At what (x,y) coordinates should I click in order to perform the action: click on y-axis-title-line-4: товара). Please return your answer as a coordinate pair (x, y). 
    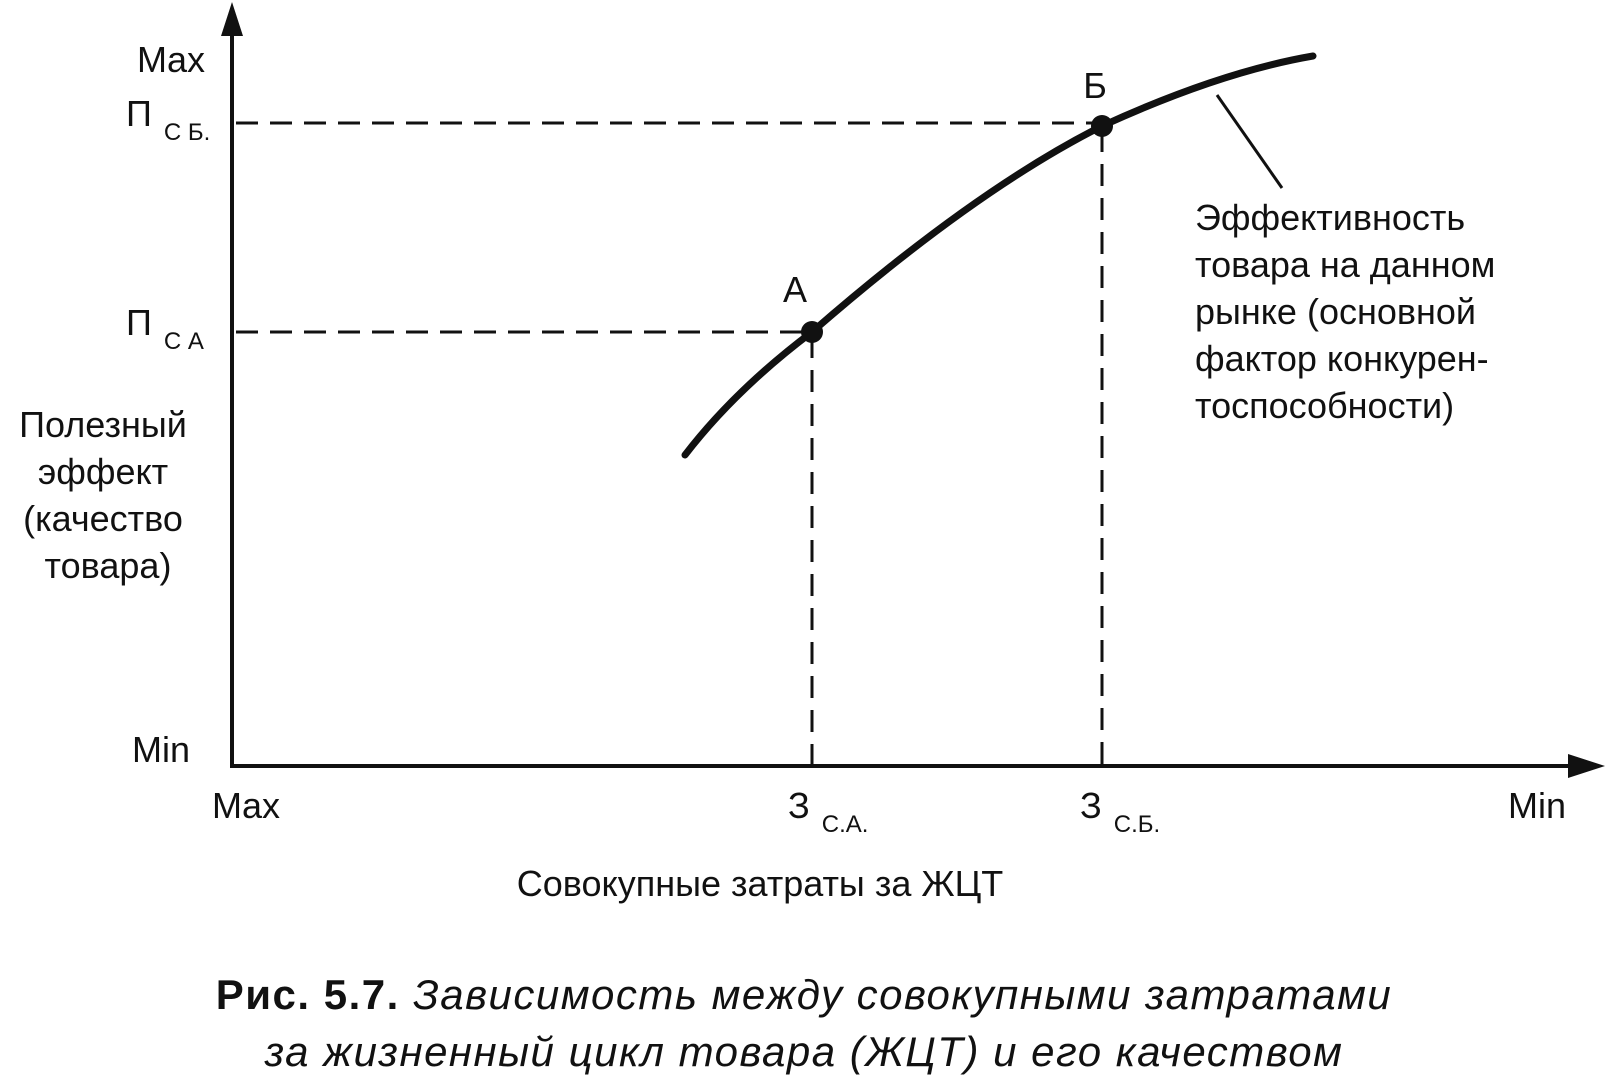
    Looking at the image, I should click on (108, 565).